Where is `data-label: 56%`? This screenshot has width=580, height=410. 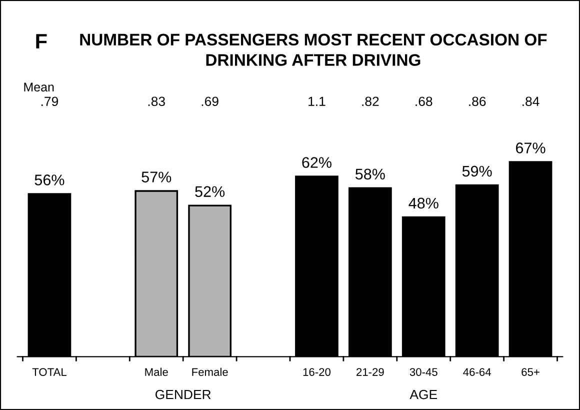 data-label: 56% is located at coordinates (49, 180).